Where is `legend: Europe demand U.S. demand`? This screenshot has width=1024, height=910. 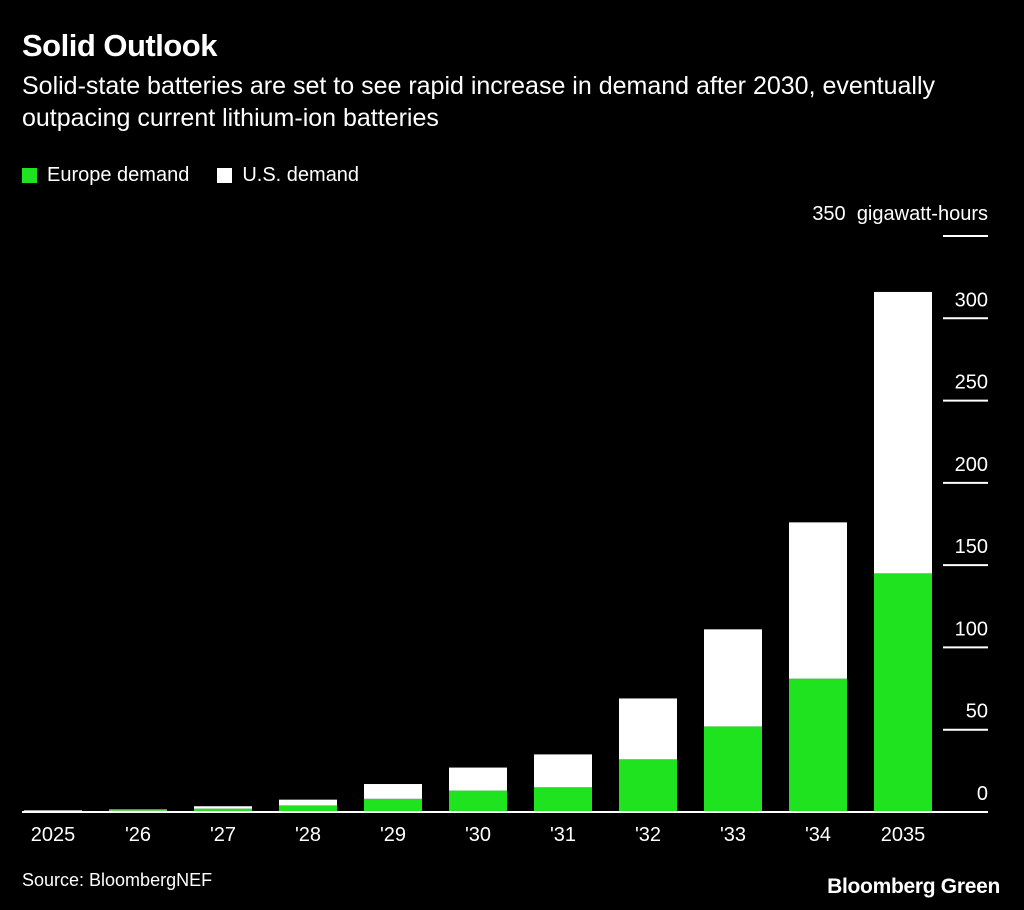 legend: Europe demand U.S. demand is located at coordinates (190, 175).